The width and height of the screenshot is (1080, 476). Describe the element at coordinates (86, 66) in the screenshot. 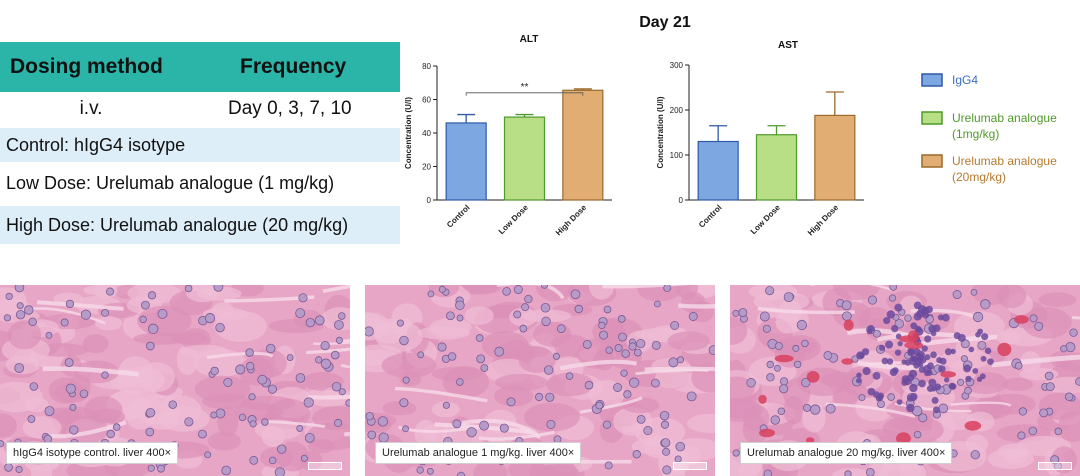

I see `header-dosing-method: Dosing method` at that location.